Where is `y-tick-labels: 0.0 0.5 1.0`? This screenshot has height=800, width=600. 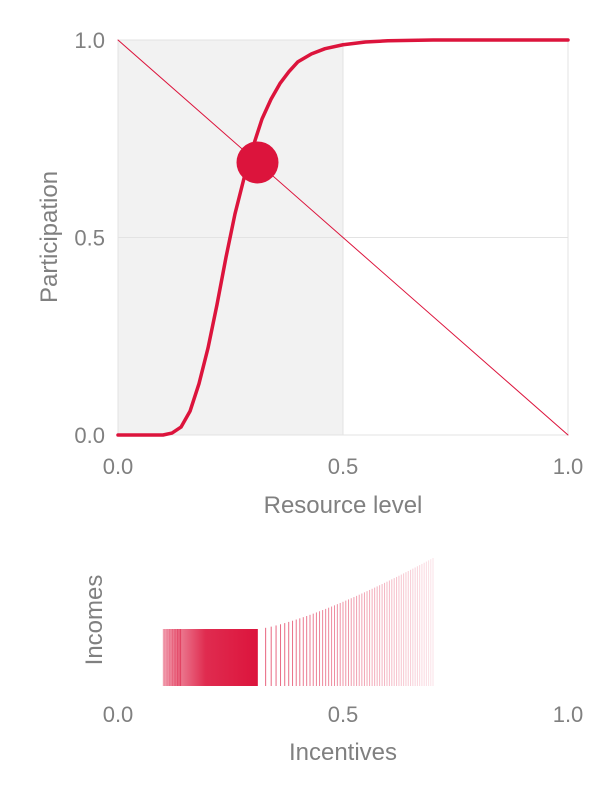
y-tick-labels: 0.0 0.5 1.0 is located at coordinates (89, 238).